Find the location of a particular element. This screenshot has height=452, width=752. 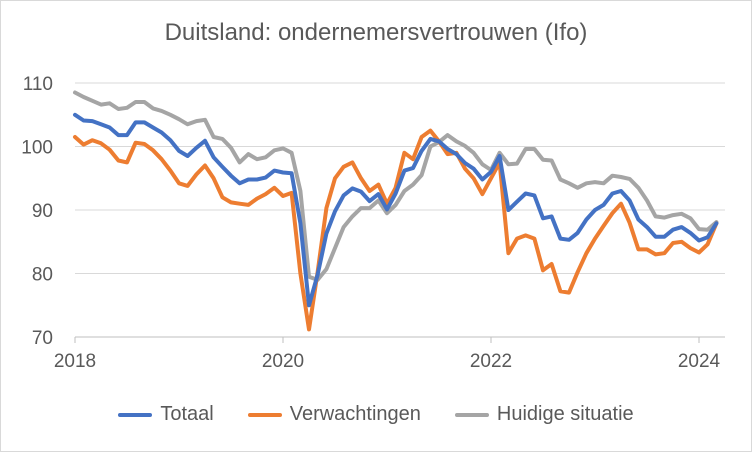

x-tick-label: 2020 is located at coordinates (283, 361).